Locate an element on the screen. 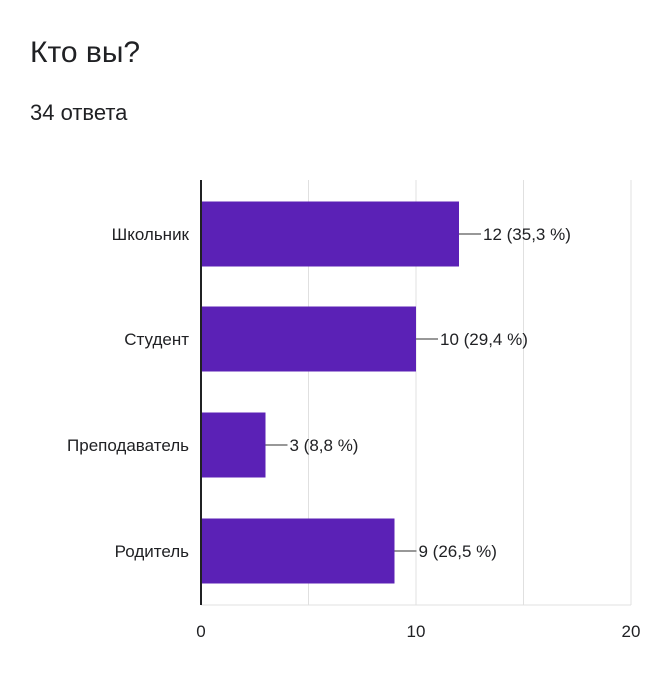 The width and height of the screenshot is (669, 675). question-title: Кто вы? is located at coordinates (85, 52).